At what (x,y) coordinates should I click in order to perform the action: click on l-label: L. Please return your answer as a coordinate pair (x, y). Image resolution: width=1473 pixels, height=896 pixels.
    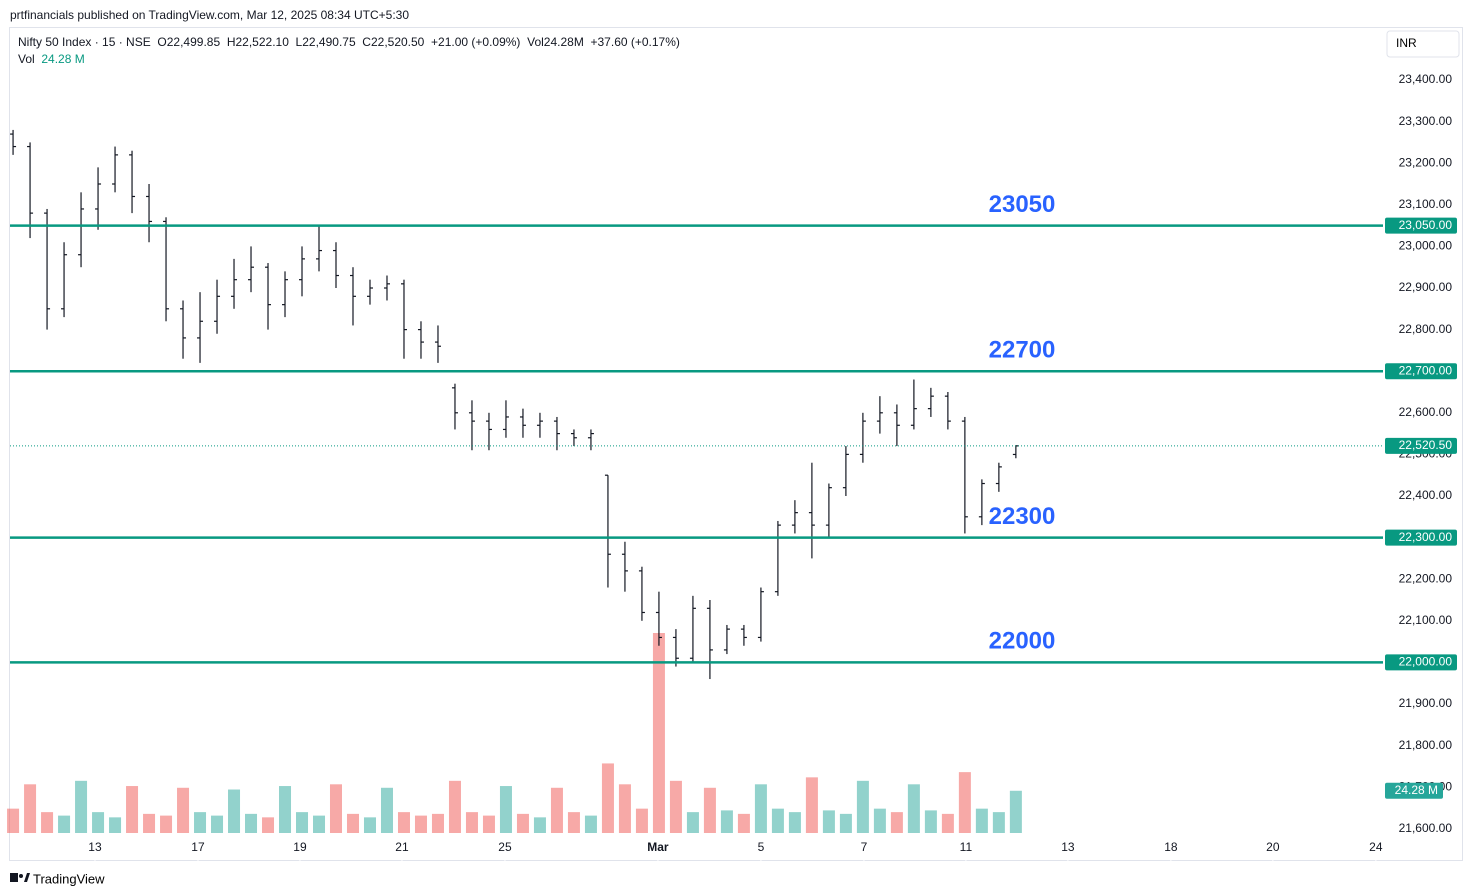
    Looking at the image, I should click on (299, 42).